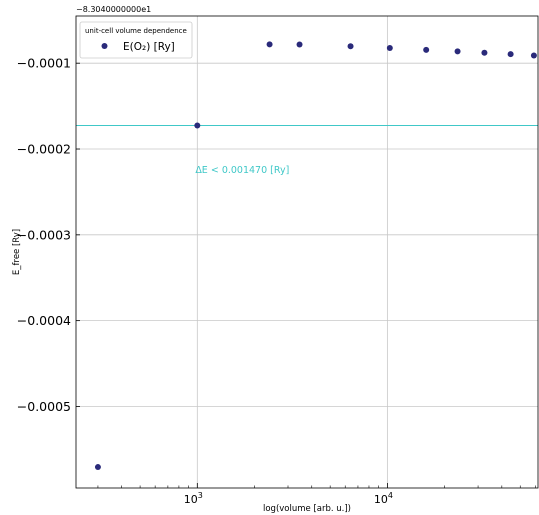 This screenshot has width=539, height=515. What do you see at coordinates (44, 149) in the screenshot?
I see `y-tick-label: −0.0002` at bounding box center [44, 149].